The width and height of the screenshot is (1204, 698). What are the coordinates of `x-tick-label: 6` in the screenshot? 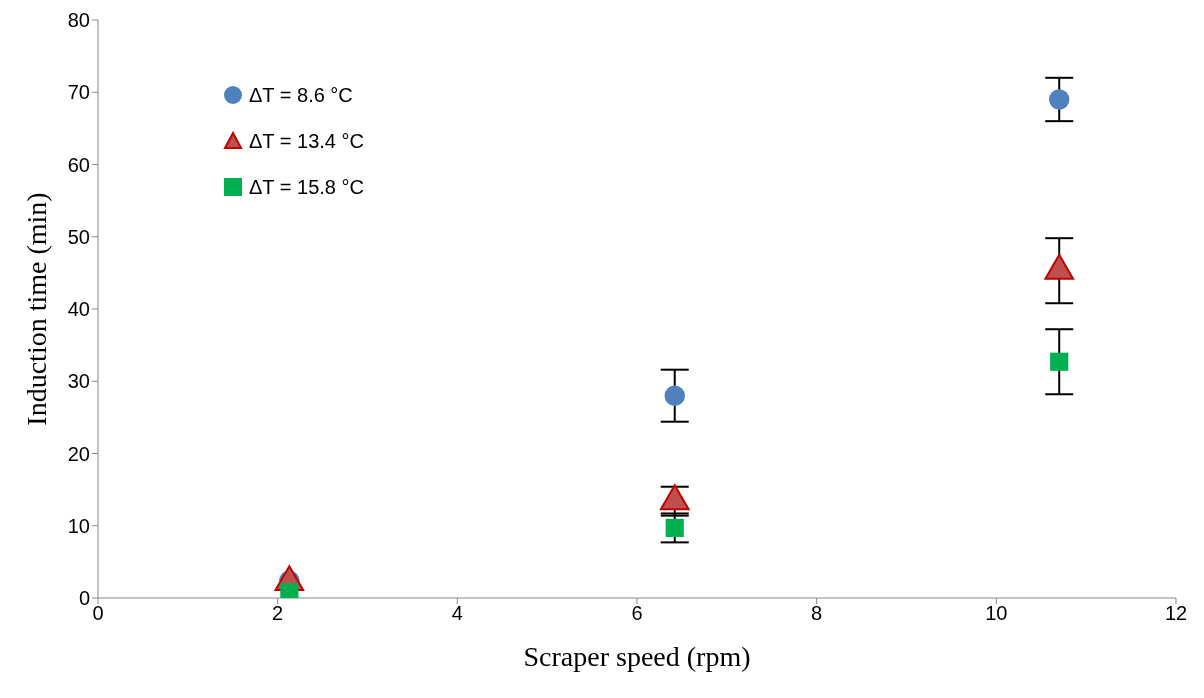 It's located at (637, 613).